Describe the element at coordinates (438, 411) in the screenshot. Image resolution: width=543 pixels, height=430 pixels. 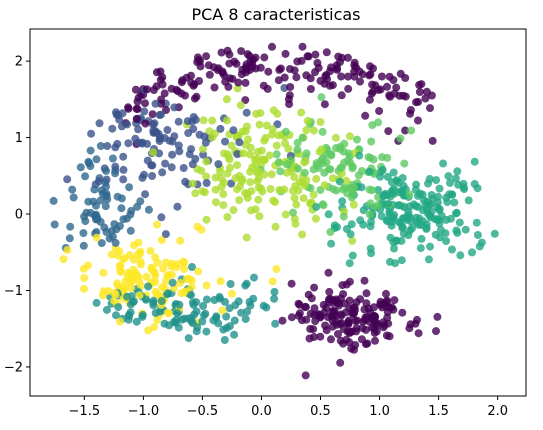
I see `x-tick-label: 1.5` at that location.